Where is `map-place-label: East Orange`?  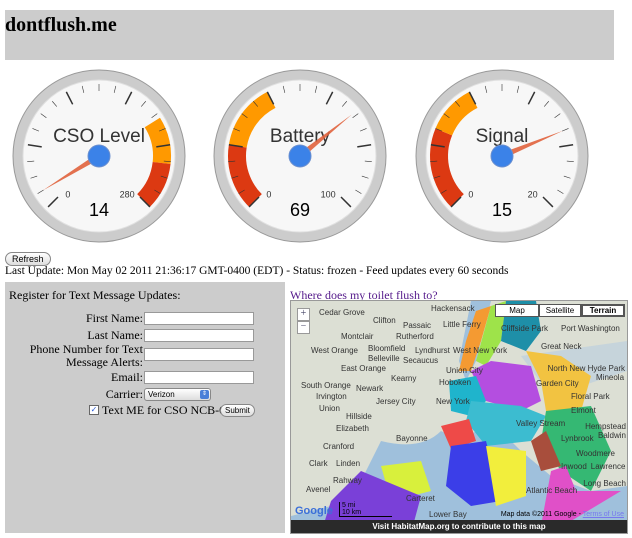 map-place-label: East Orange is located at coordinates (363, 368).